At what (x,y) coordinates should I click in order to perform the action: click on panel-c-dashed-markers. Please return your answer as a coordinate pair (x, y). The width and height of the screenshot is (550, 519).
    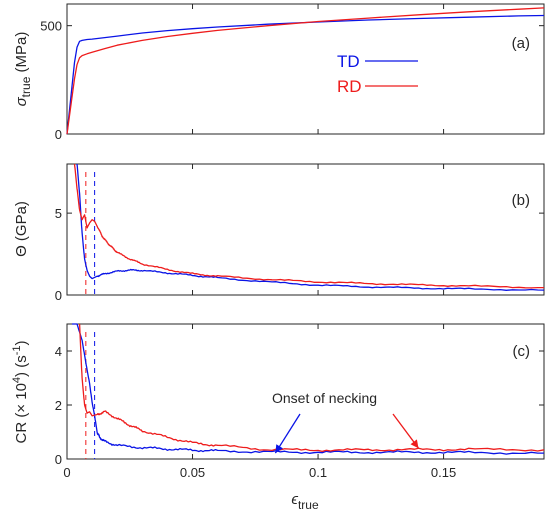
    Looking at the image, I should click on (90, 395).